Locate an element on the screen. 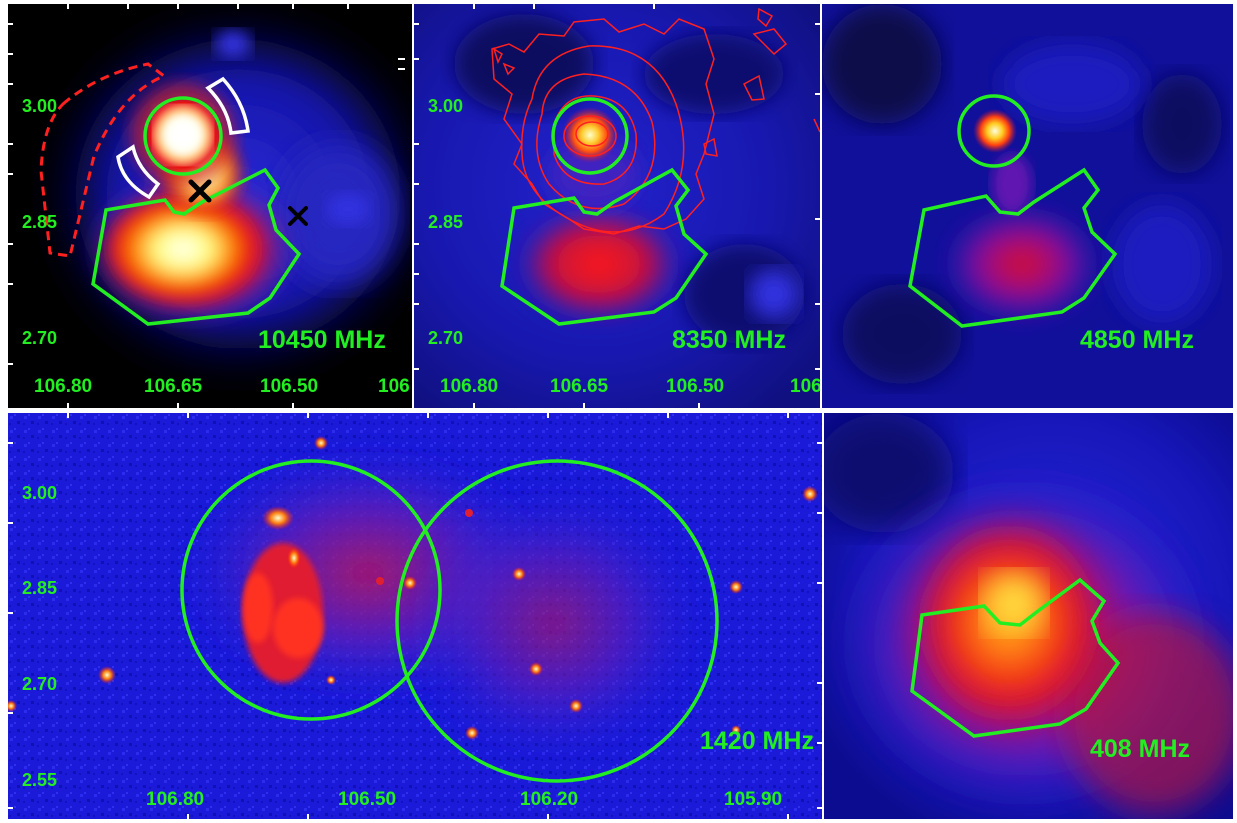 This screenshot has width=1237, height=823. frequency-label: 10450 MHz is located at coordinates (322, 340).